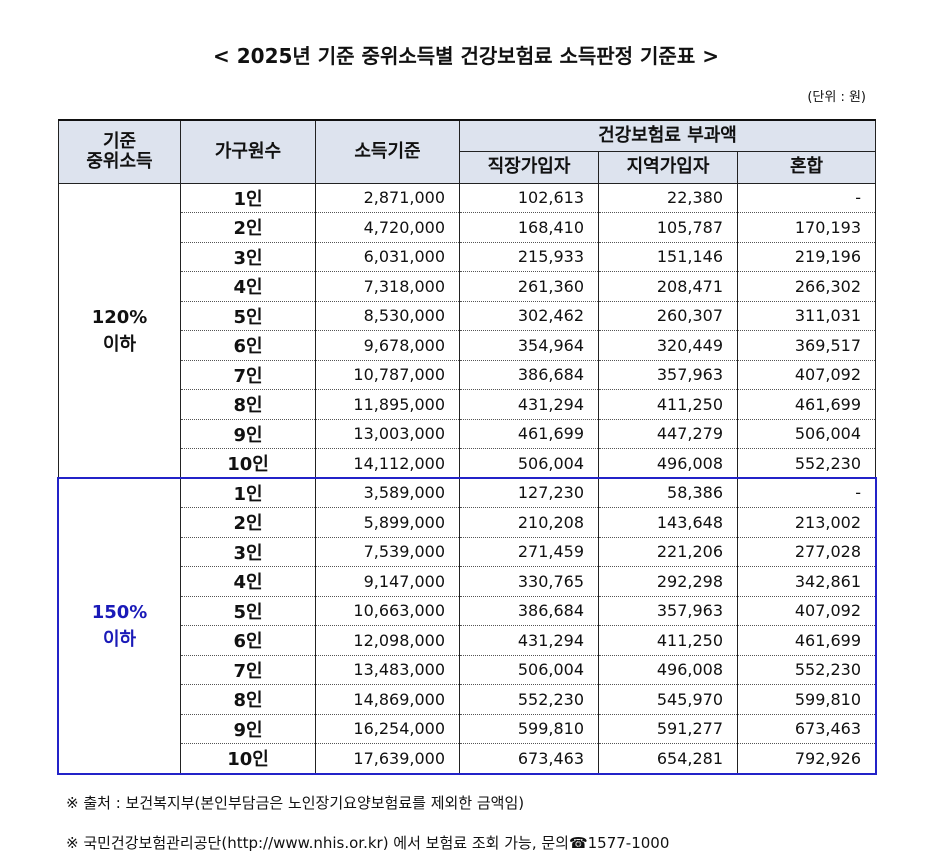 The width and height of the screenshot is (932, 863). I want to click on table-row: 2인 4,720,000 168,410 105,787 170,193, so click(467, 227).